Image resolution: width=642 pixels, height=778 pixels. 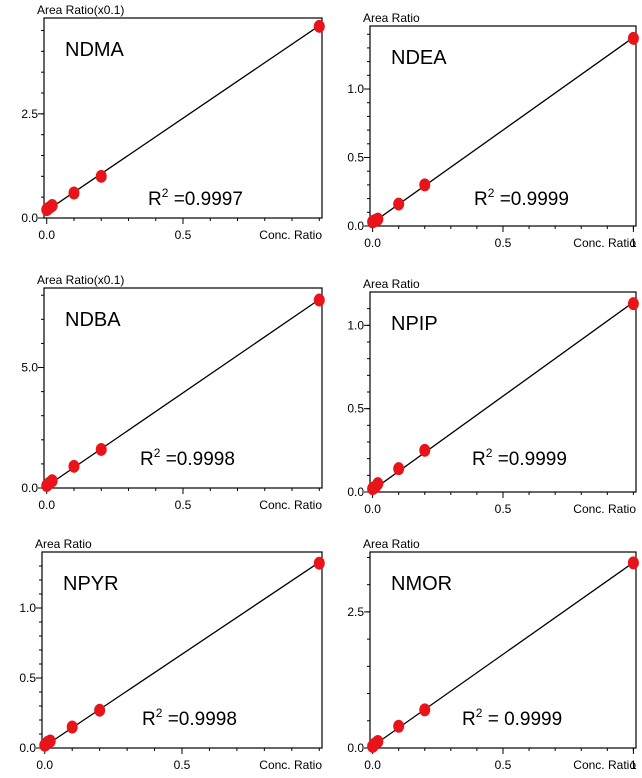 I want to click on r-squared-label: R2 = 0.9999, so click(x=512, y=718).